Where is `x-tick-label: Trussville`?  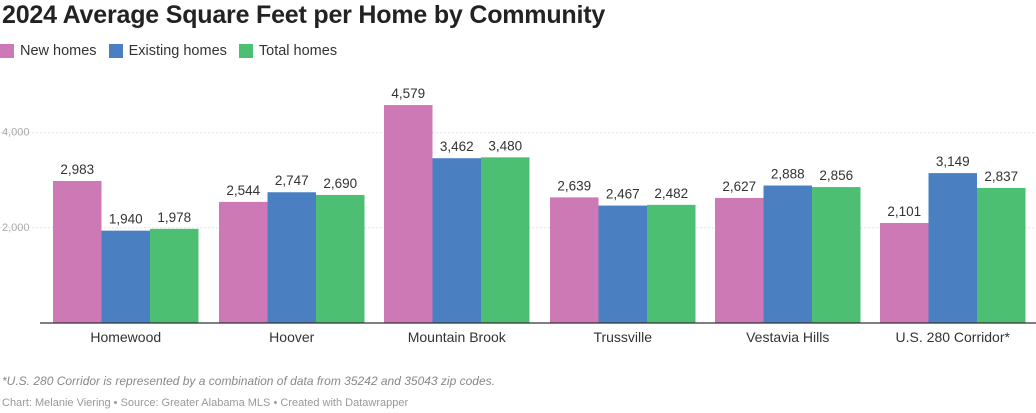 x-tick-label: Trussville is located at coordinates (622, 337).